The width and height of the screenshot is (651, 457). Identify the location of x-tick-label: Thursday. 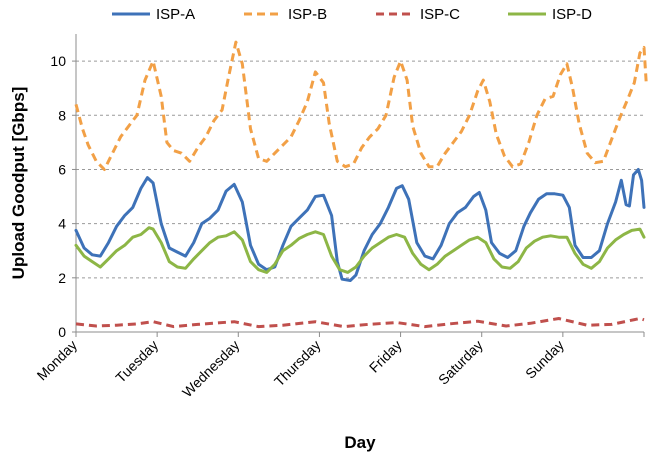
(297, 363).